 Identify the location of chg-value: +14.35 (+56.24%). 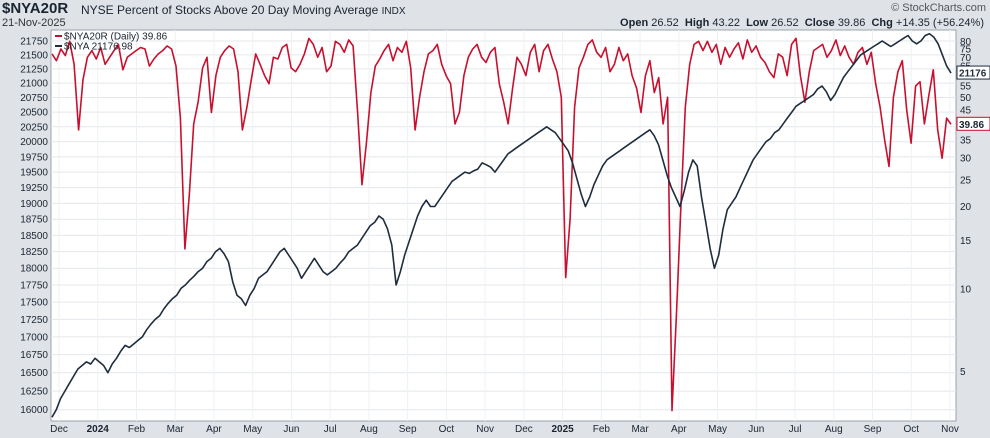
(939, 23).